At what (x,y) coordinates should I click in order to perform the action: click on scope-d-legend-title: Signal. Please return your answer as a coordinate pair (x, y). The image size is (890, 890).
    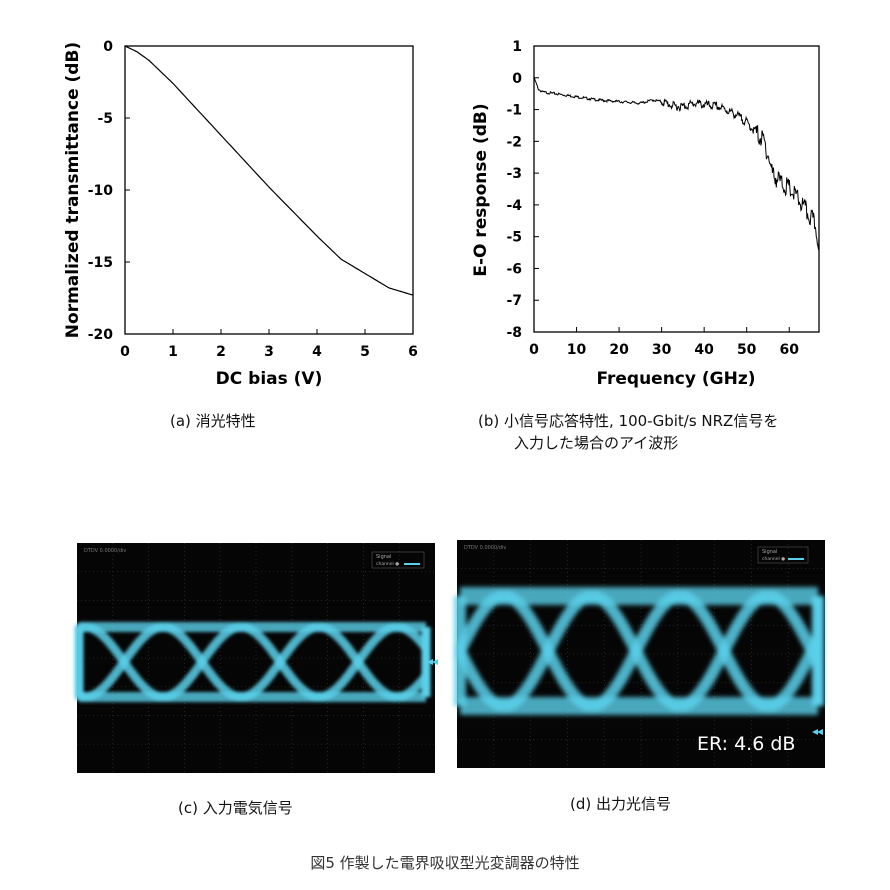
    Looking at the image, I should click on (769, 552).